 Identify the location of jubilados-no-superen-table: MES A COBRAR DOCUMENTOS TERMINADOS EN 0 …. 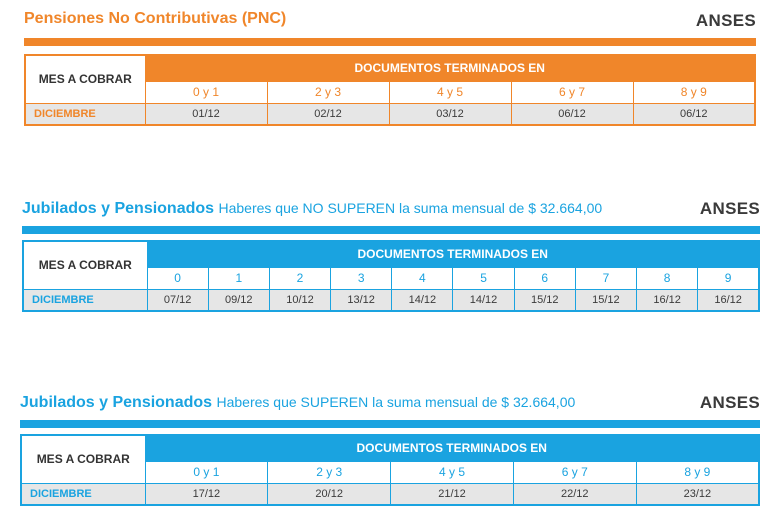
(391, 276).